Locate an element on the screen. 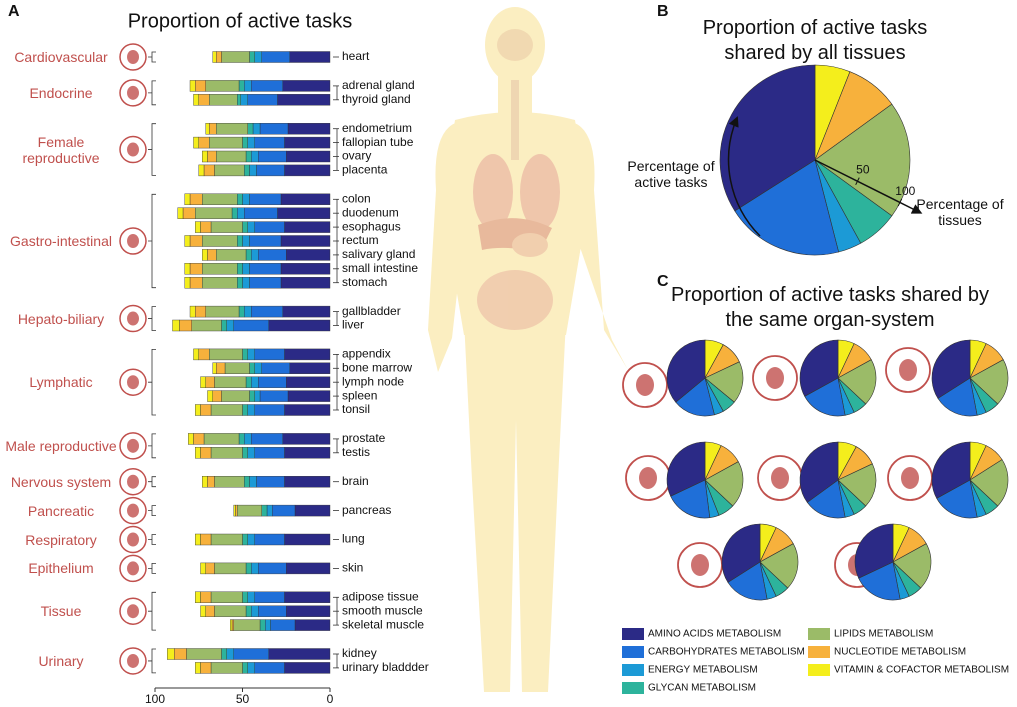 This screenshot has width=1017, height=707. panel-letter: C is located at coordinates (663, 281).